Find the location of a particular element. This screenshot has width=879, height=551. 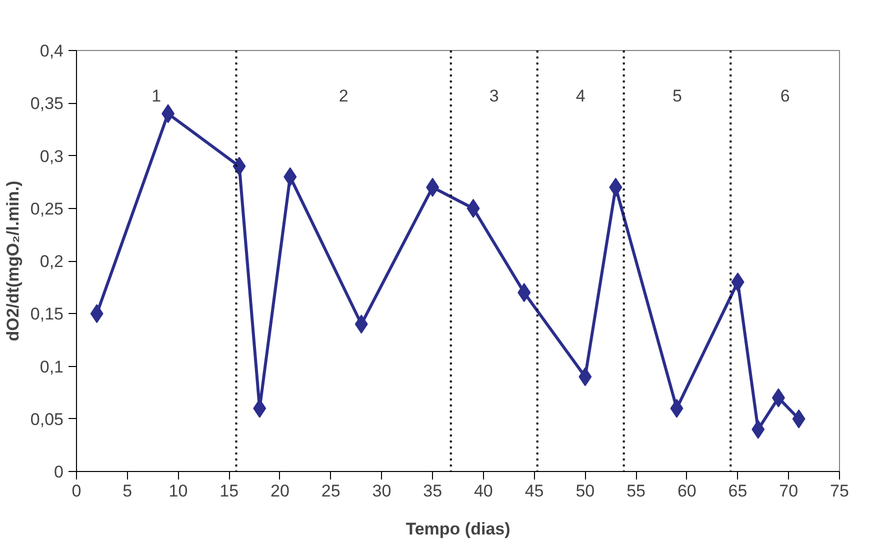

y-tick-label: 0,1 is located at coordinates (52, 366).